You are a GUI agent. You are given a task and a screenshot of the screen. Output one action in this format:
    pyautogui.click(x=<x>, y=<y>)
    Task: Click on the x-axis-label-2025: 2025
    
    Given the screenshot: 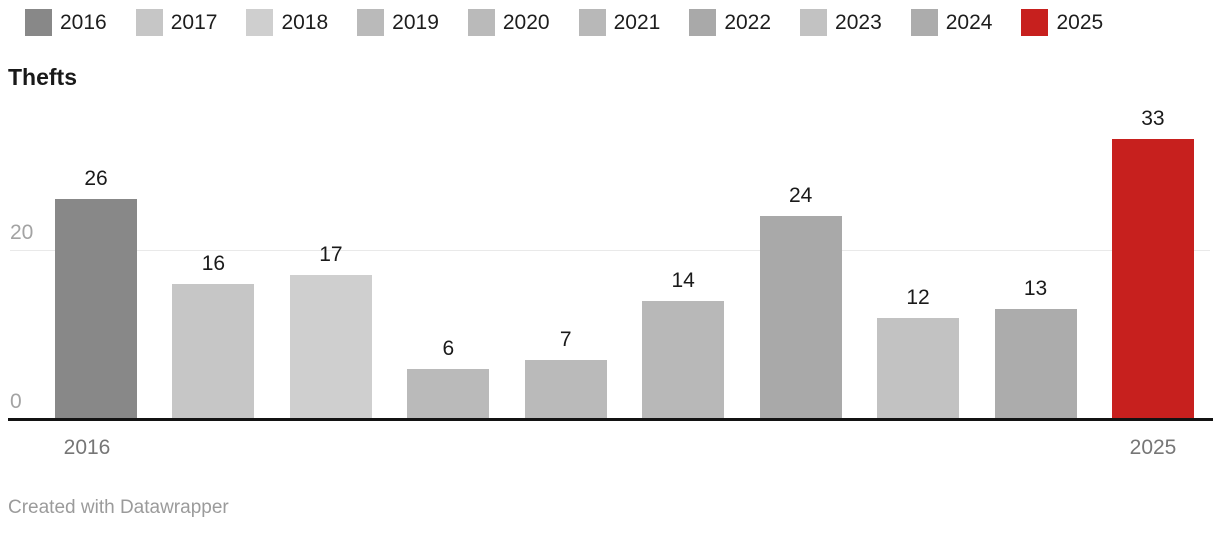 What is the action you would take?
    pyautogui.click(x=1153, y=447)
    